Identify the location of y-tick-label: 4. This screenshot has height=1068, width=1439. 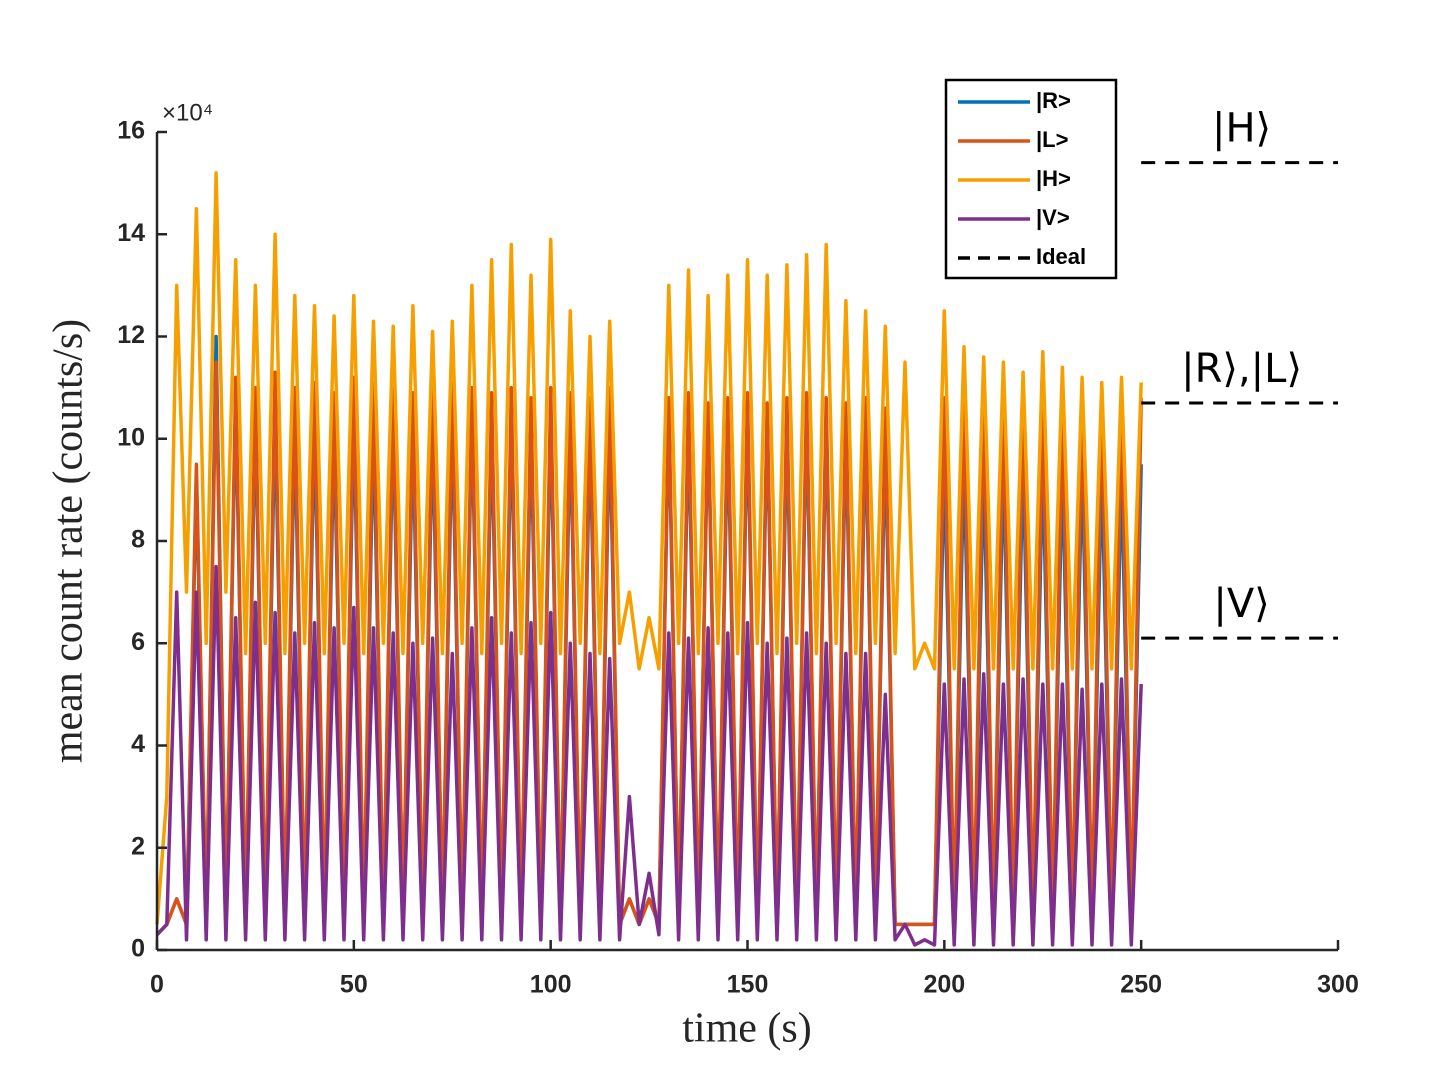
(138, 744).